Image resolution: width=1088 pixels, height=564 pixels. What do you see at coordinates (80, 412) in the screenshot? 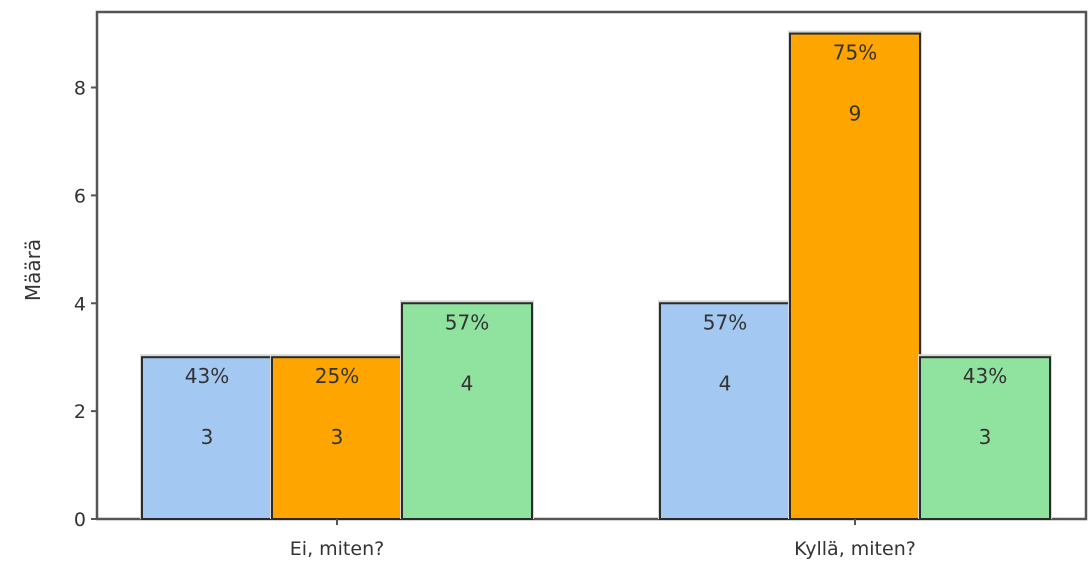
I see `y-tick-label: 2` at bounding box center [80, 412].